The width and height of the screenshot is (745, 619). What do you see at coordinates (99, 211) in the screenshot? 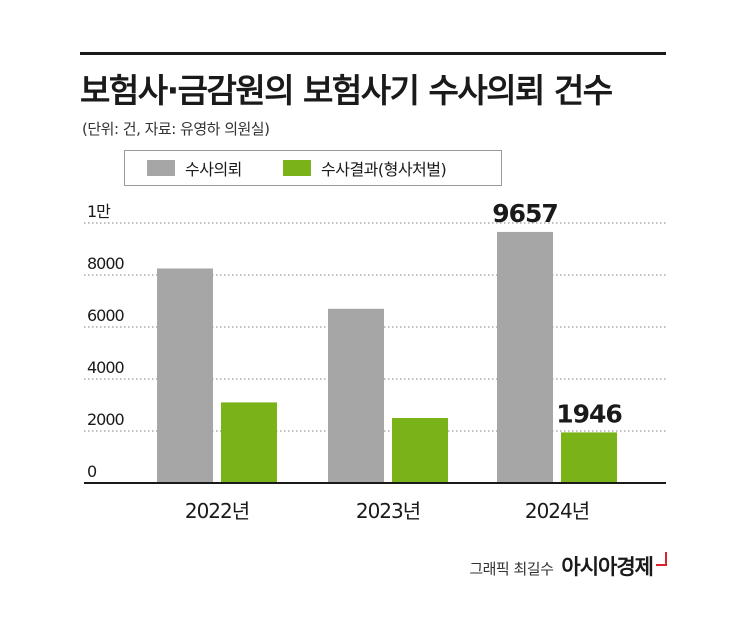
I see `y-tick-label: 1만` at bounding box center [99, 211].